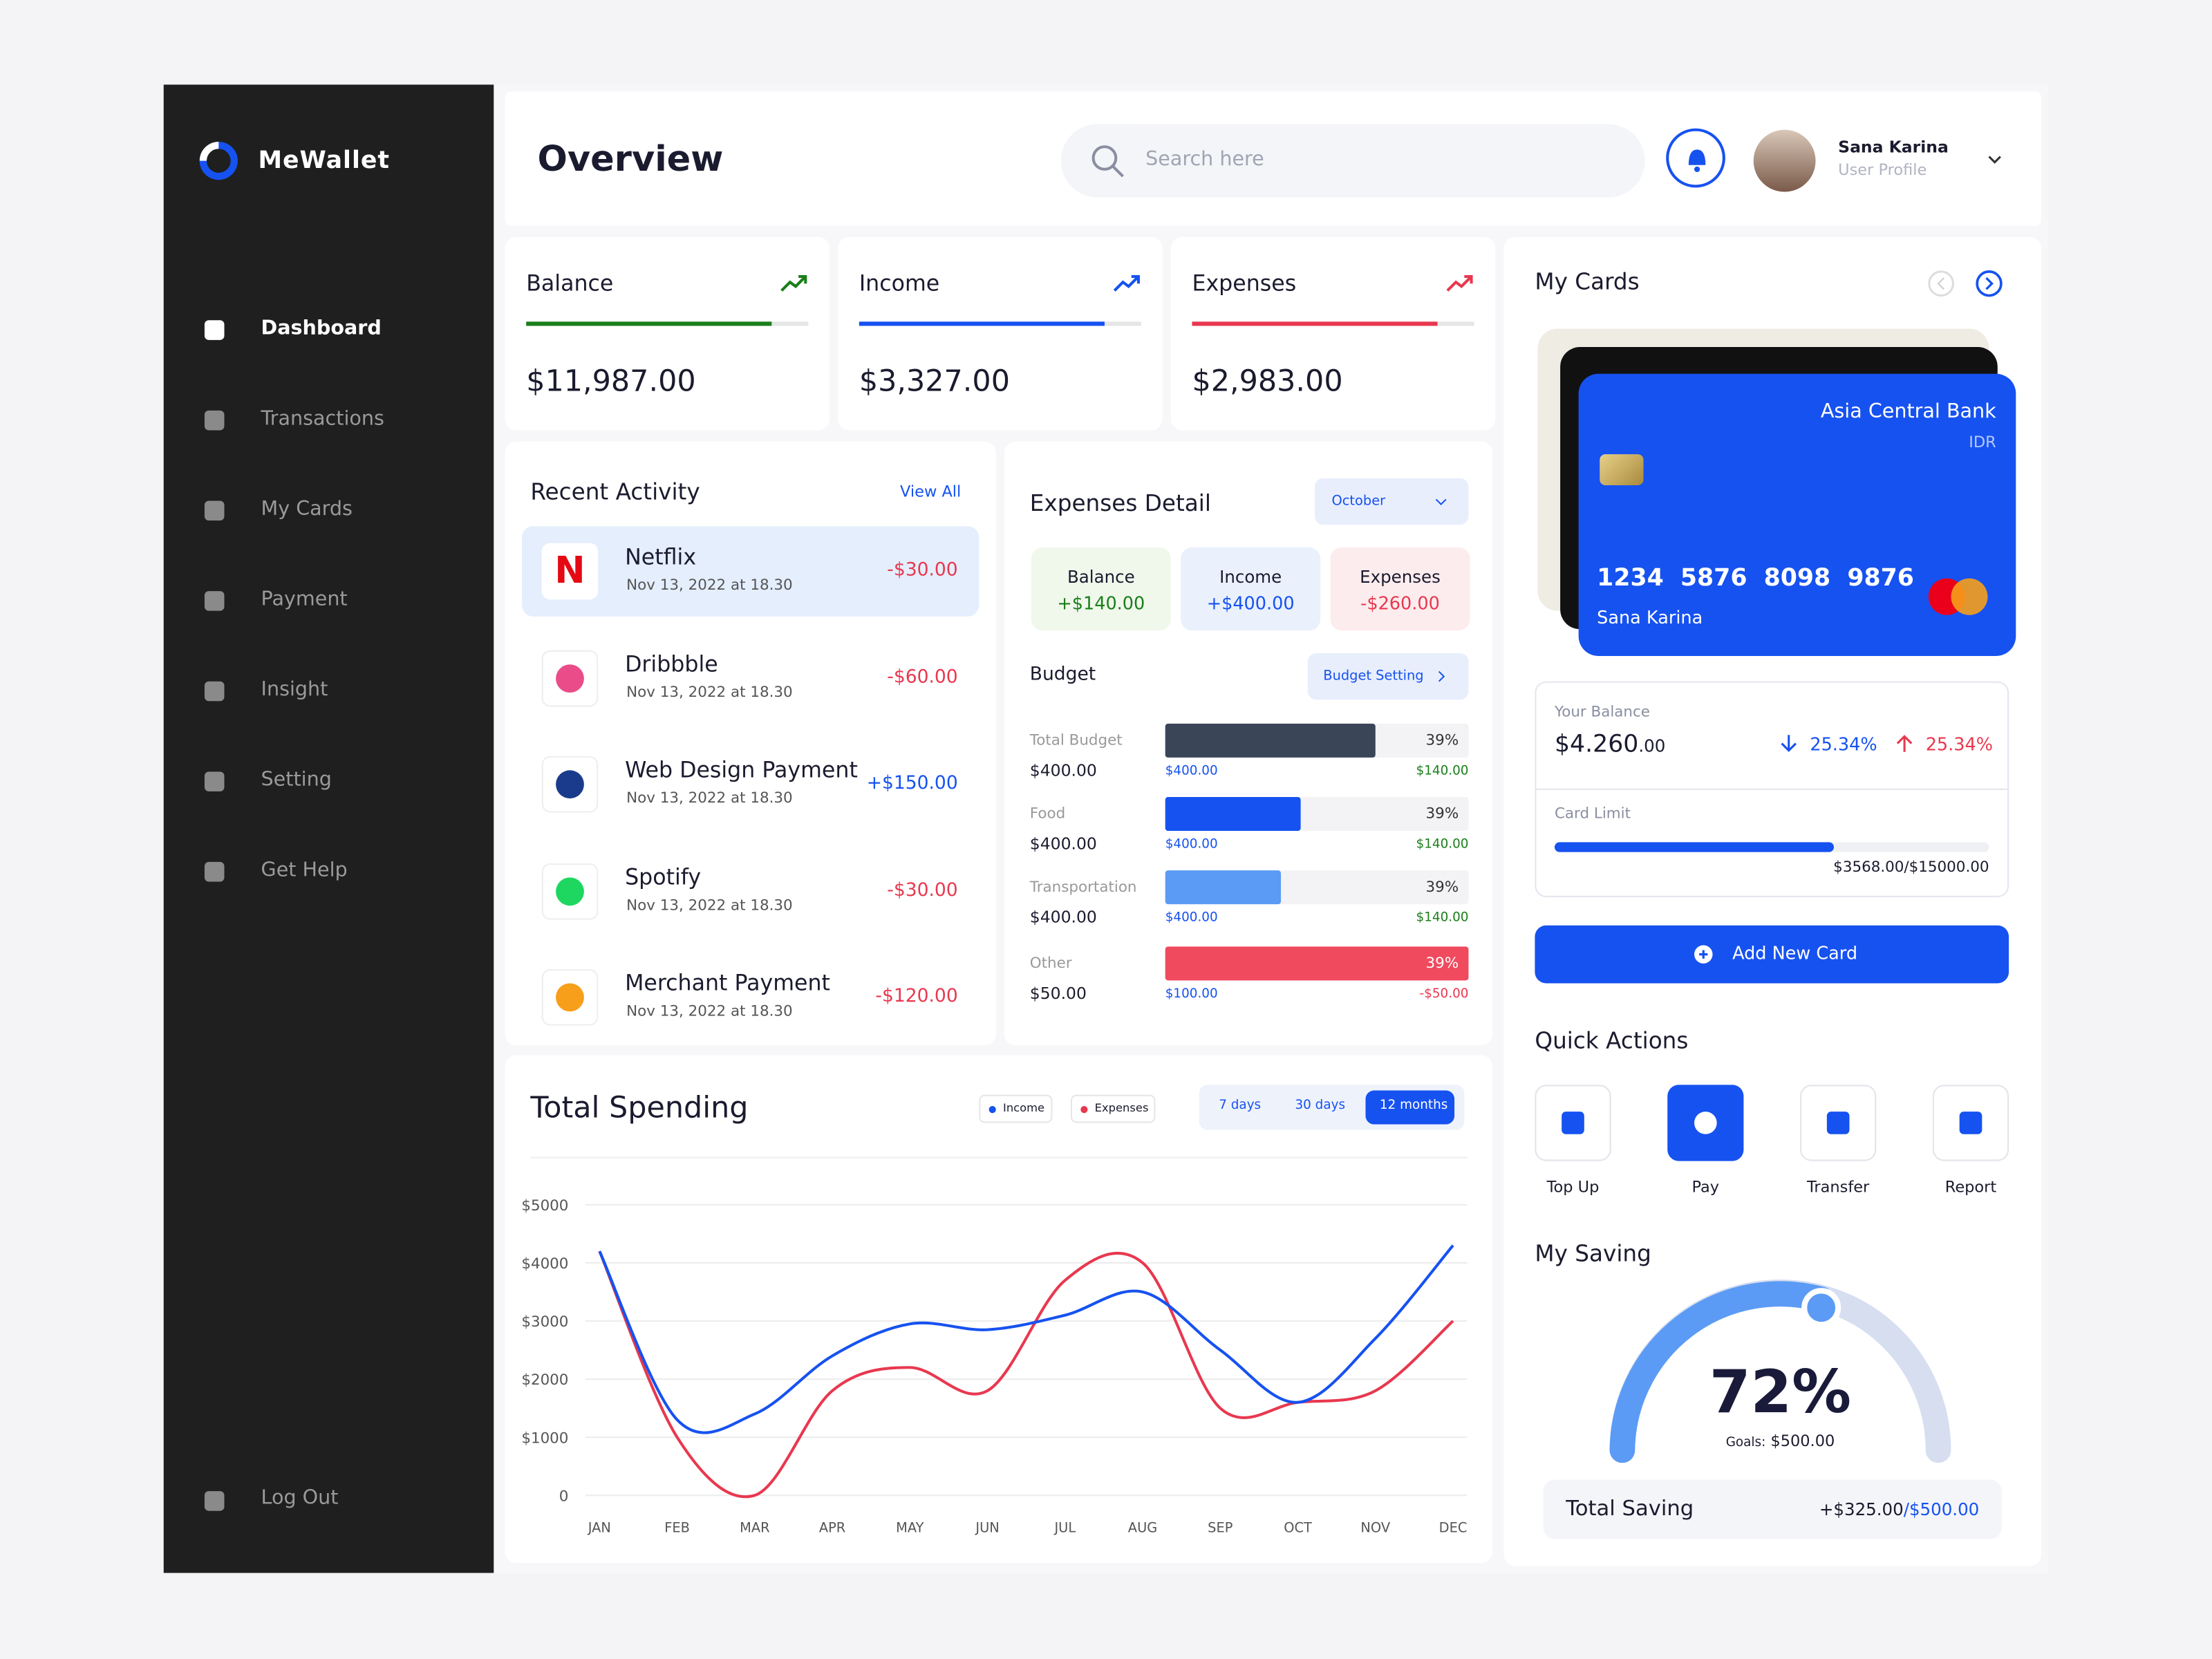  Describe the element at coordinates (917, 997) in the screenshot. I see `activity-amount: -$120.00` at that location.